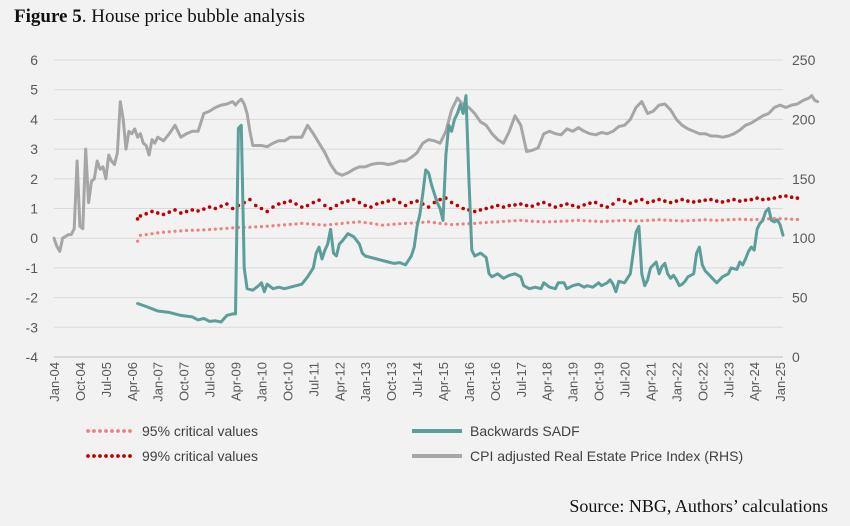  What do you see at coordinates (495, 381) in the screenshot?
I see `x-tick-label: Oct-16` at bounding box center [495, 381].